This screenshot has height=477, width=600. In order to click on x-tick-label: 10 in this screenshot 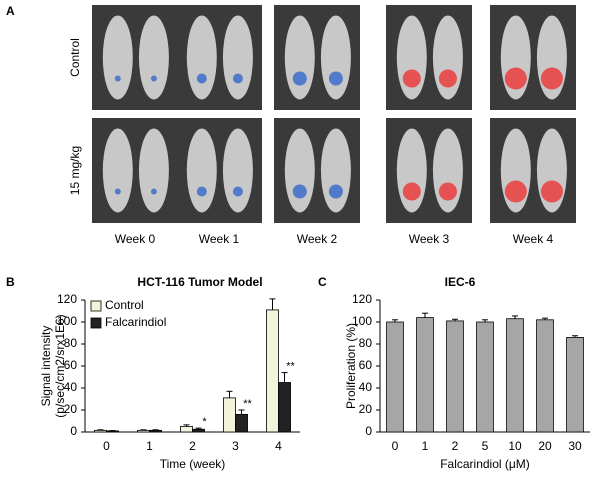, I will do `click(515, 446)`.